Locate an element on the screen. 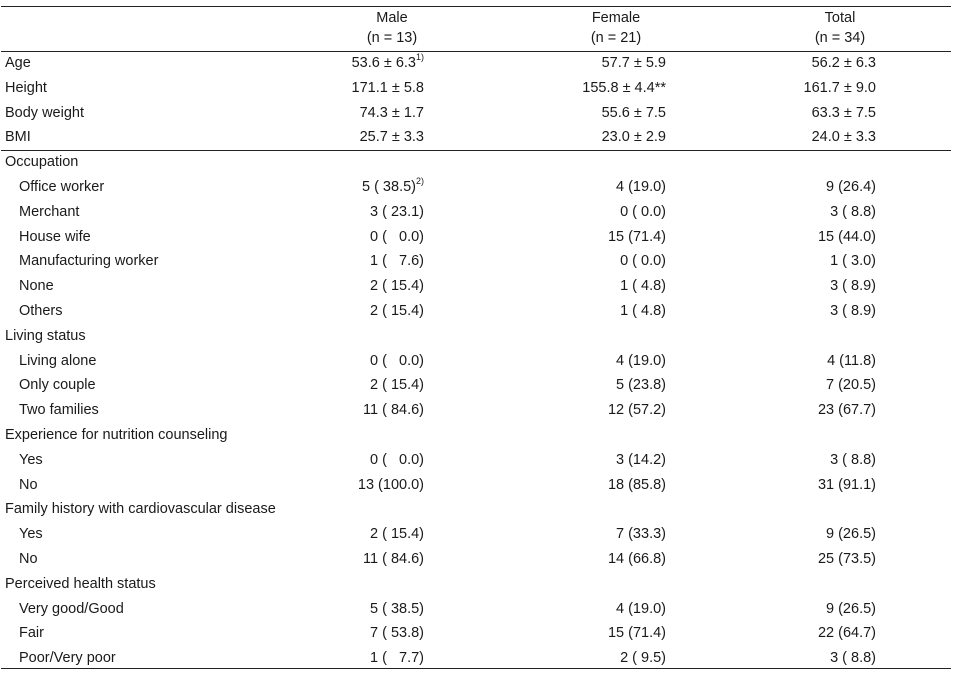 The image size is (956, 673). cell-value: 14 (66.8) is located at coordinates (637, 559).